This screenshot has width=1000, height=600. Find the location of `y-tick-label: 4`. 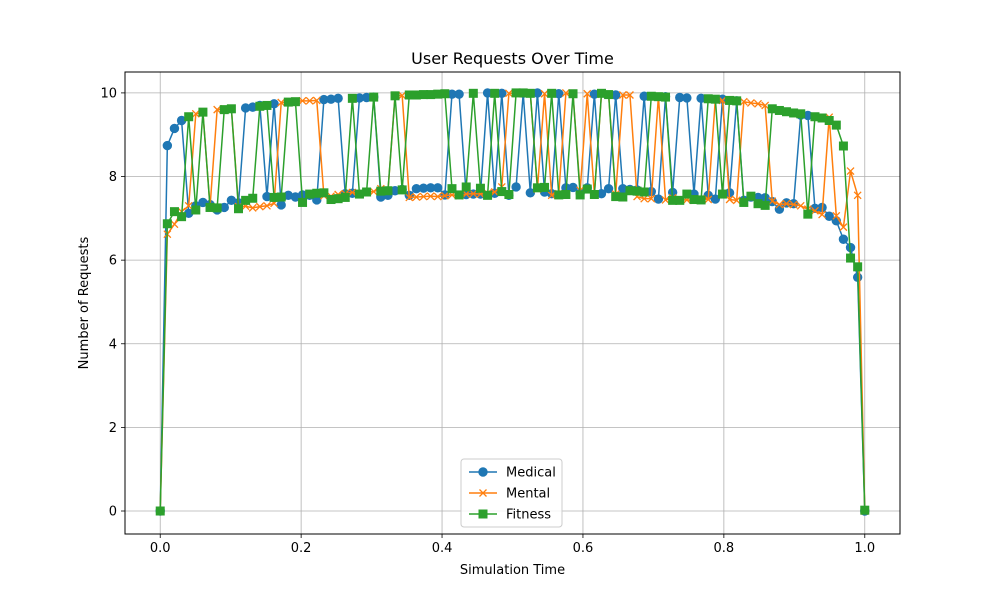

y-tick-label: 4 is located at coordinates (113, 344).